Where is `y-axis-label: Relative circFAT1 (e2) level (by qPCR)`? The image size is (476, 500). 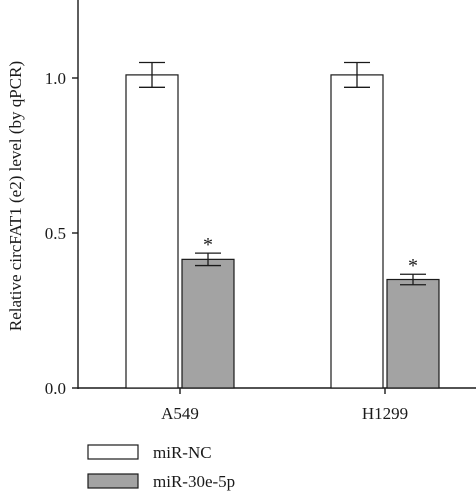
y-axis-label: Relative circFAT1 (e2) level (by qPCR) is located at coordinates (15, 196).